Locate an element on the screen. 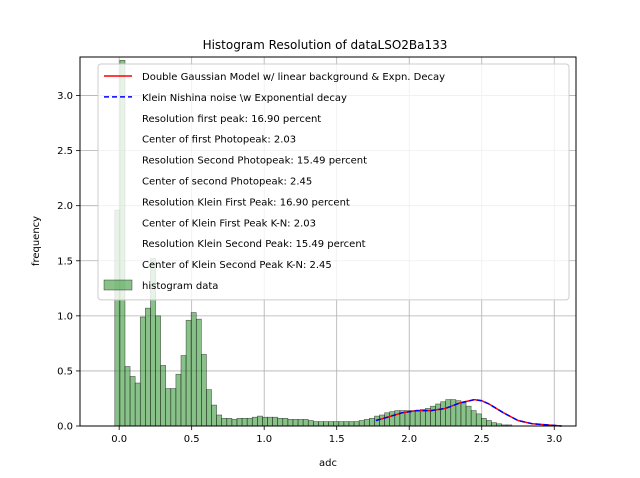  y-tick-label-3: 1.5 is located at coordinates (65, 261).